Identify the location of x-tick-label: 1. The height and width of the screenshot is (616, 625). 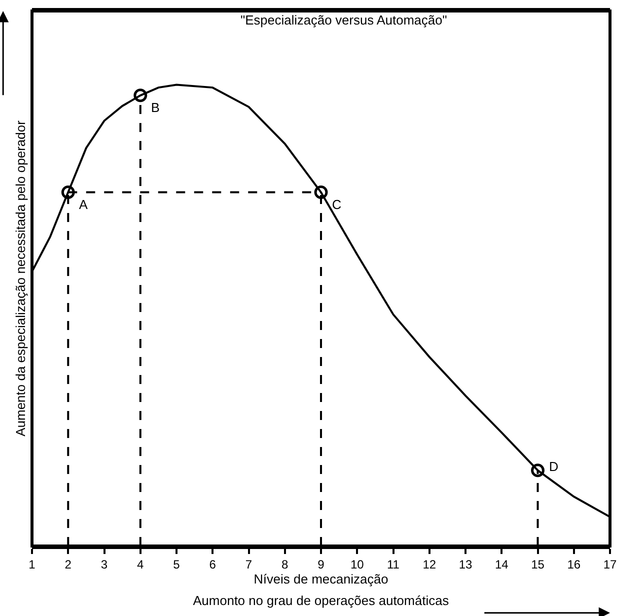
(32, 564).